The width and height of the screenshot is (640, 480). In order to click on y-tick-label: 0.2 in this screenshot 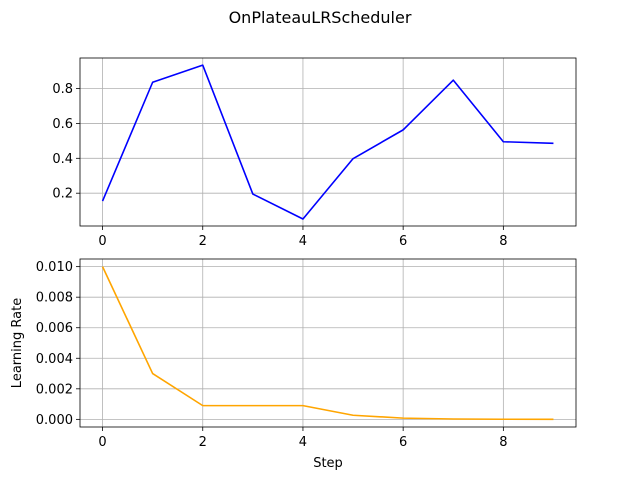, I will do `click(62, 194)`.